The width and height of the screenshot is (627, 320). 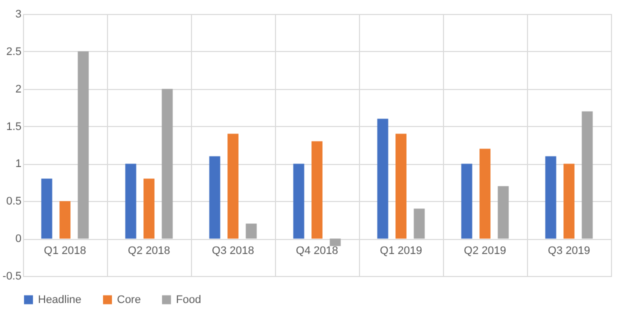 I want to click on x-tick-label: Q1 2018, so click(x=65, y=251).